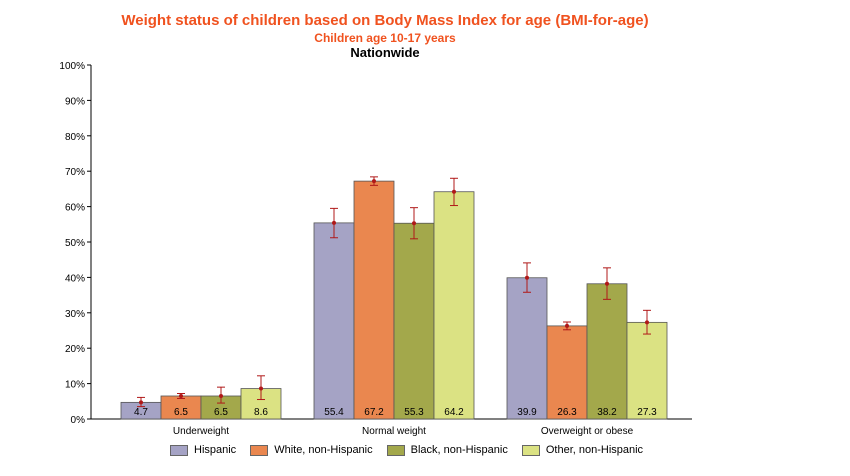  What do you see at coordinates (394, 431) in the screenshot?
I see `x-category-label: Normal weight` at bounding box center [394, 431].